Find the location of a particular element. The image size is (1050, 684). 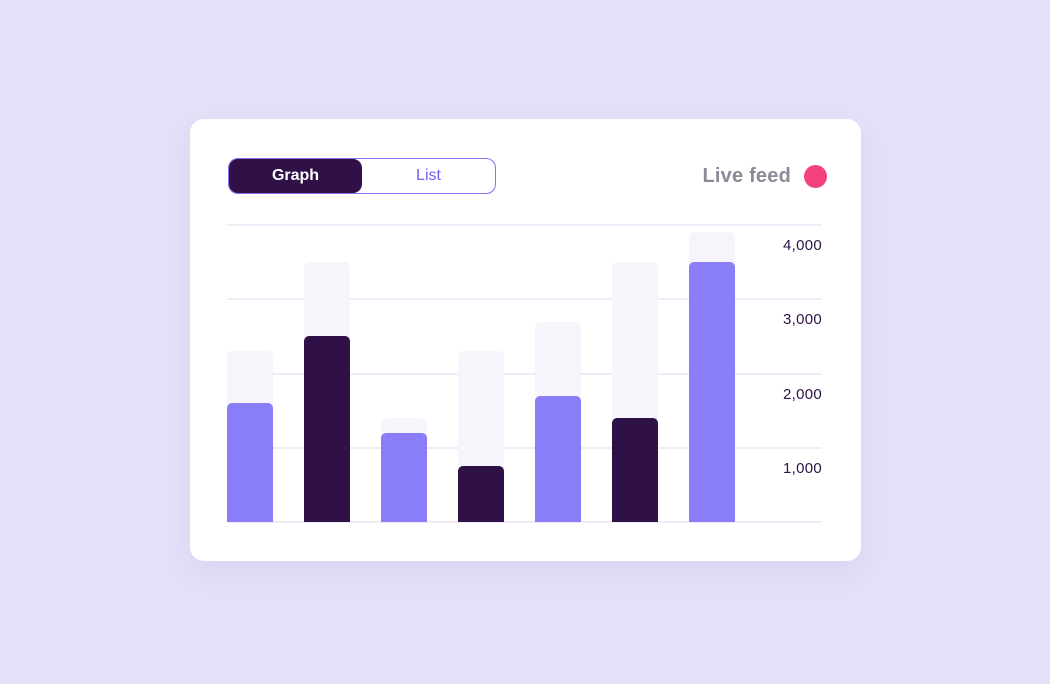

live-dot-icon is located at coordinates (815, 176).